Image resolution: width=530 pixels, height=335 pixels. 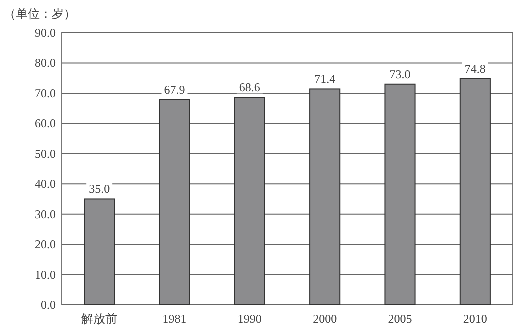 What do you see at coordinates (99, 189) in the screenshot?
I see `data-label: 35.0` at bounding box center [99, 189].